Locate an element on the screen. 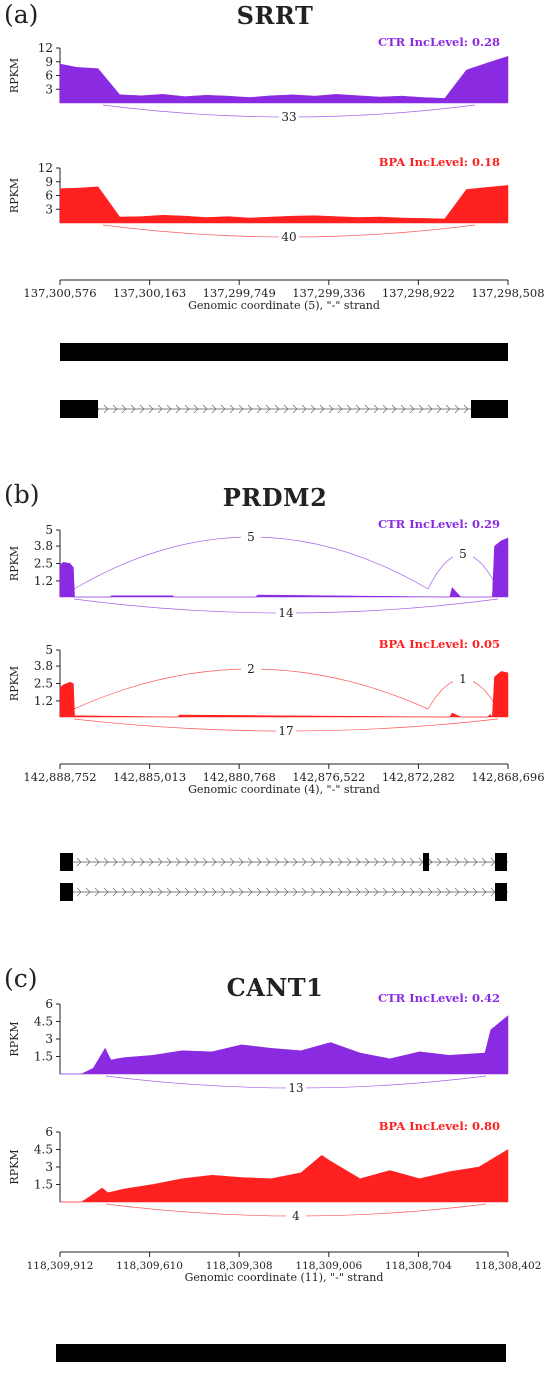 The height and width of the screenshot is (1390, 550). y-tick-label: 4.5 is located at coordinates (43, 1022).